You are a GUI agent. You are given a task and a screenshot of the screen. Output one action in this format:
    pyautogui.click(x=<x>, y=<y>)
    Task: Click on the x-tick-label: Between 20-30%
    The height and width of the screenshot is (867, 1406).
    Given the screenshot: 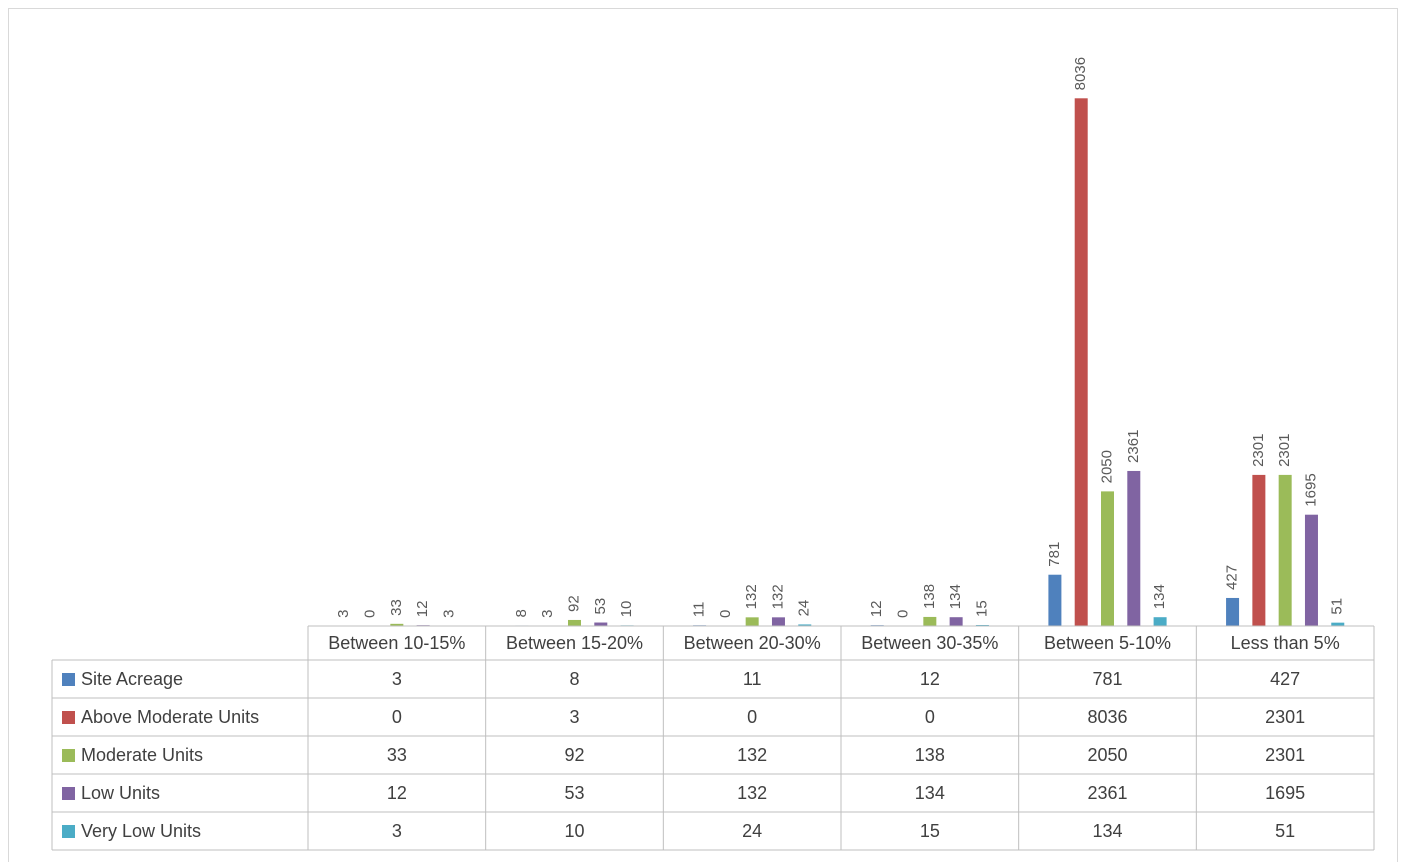 What is the action you would take?
    pyautogui.click(x=752, y=643)
    